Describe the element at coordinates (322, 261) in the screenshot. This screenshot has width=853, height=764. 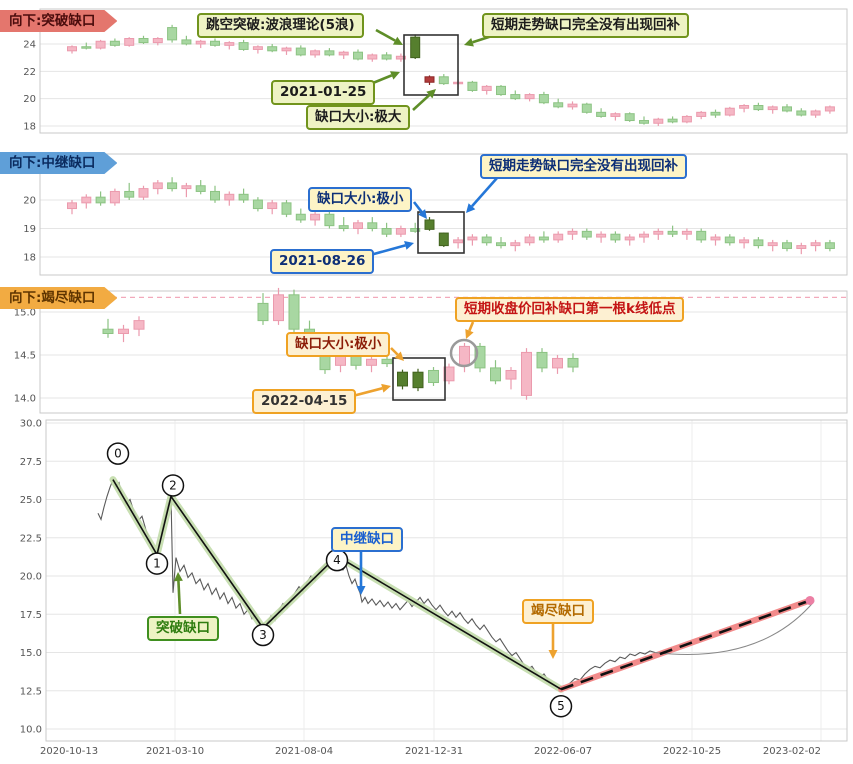
I see `annotation-runaway-date: 2021-08-26` at that location.